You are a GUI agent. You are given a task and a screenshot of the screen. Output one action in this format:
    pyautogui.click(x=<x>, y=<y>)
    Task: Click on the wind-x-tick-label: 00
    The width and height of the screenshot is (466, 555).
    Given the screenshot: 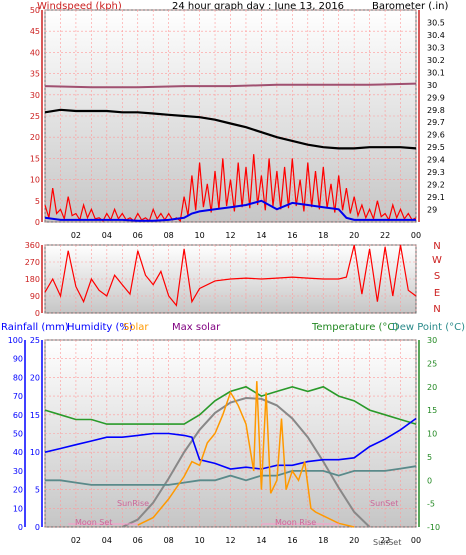 What is the action you would take?
    pyautogui.click(x=416, y=235)
    